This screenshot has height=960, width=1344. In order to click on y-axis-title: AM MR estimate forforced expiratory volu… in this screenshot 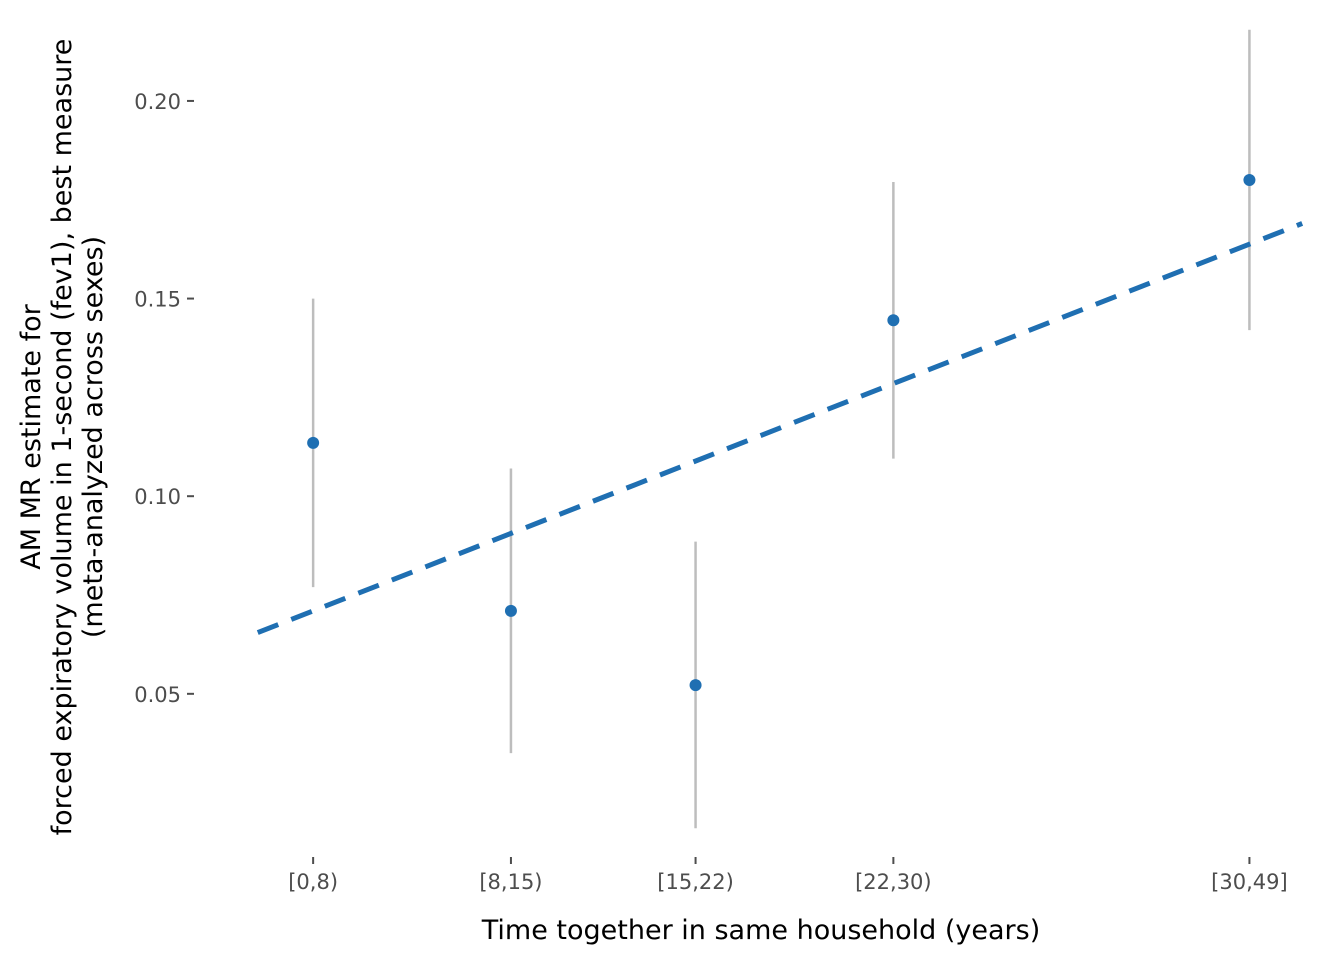, I will do `click(62, 437)`.